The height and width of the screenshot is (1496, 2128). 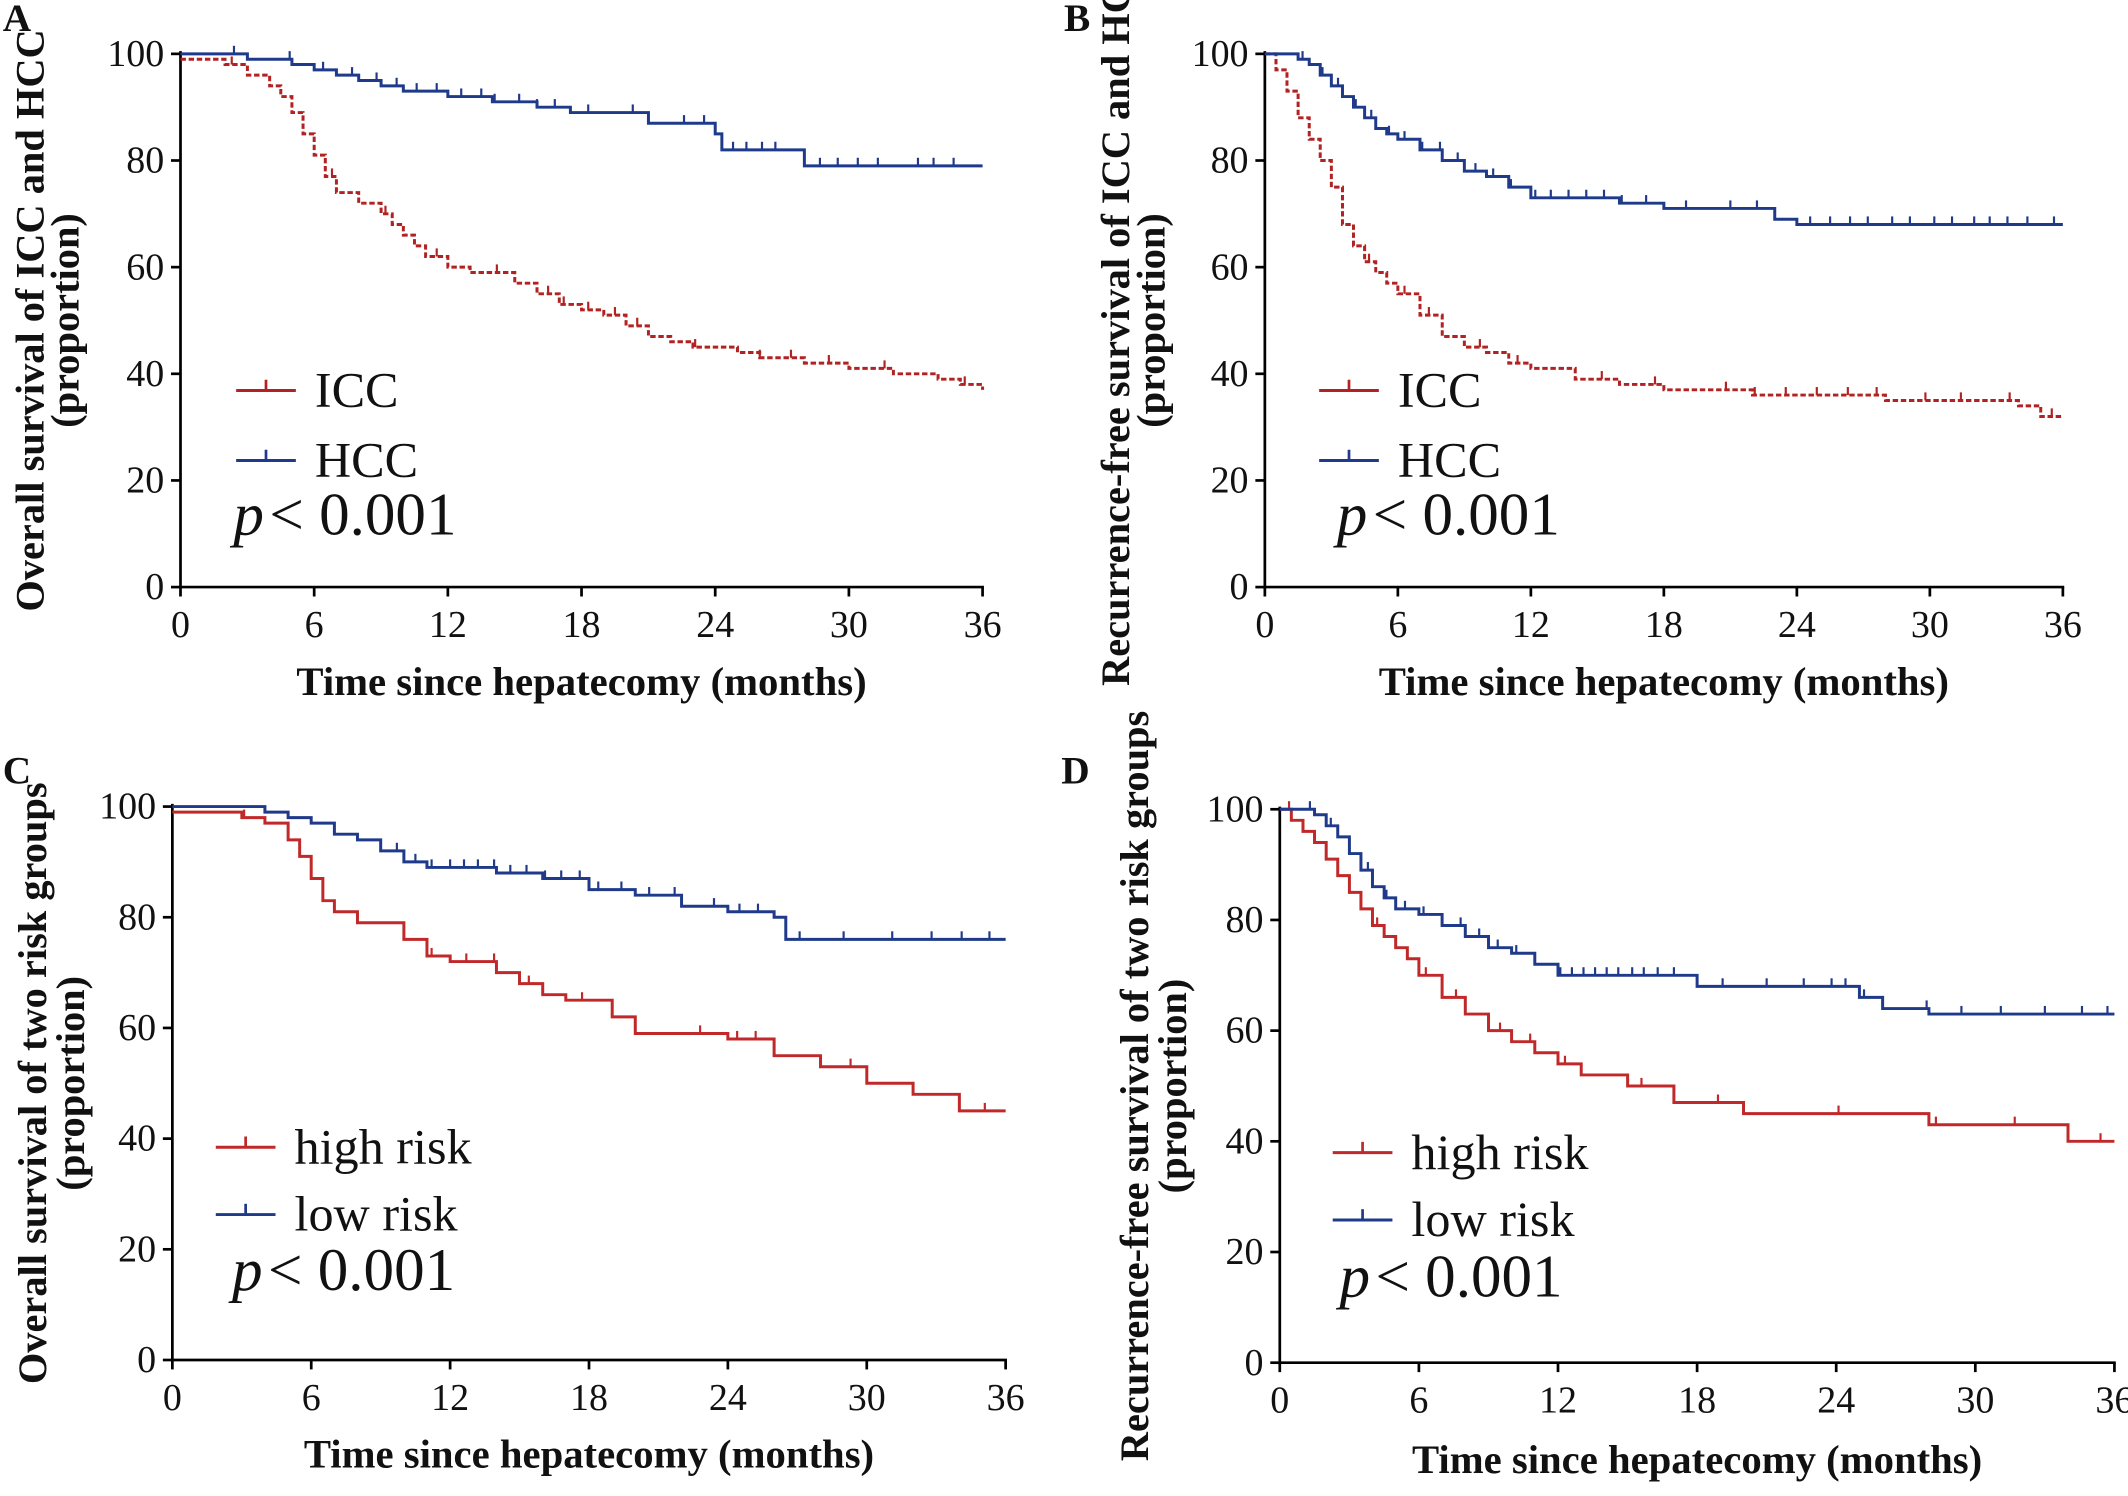 I want to click on panel-letter-c: C, so click(x=17, y=771).